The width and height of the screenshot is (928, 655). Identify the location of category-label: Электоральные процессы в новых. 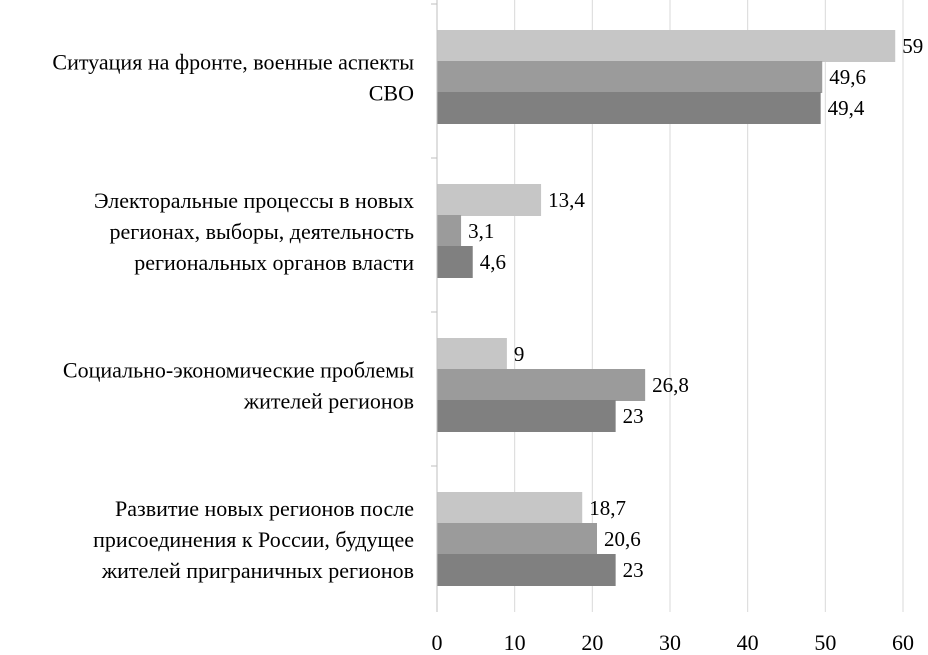
(254, 200).